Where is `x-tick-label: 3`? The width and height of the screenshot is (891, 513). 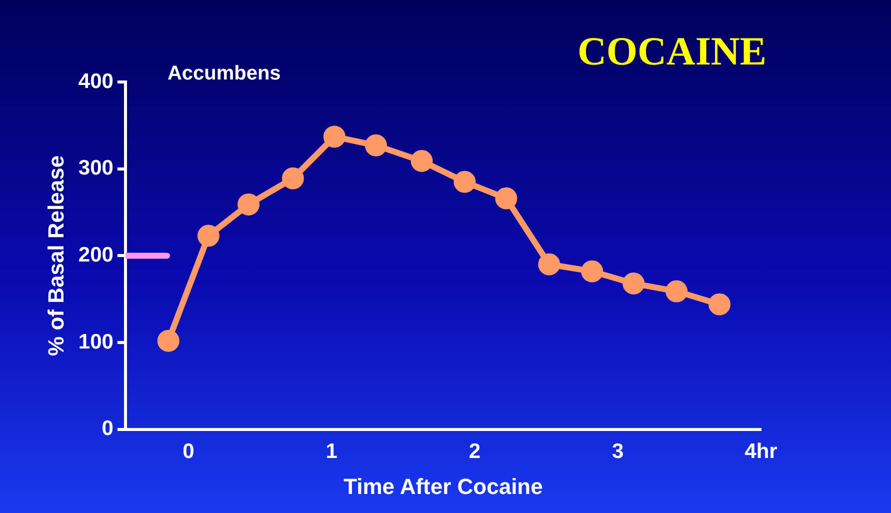 x-tick-label: 3 is located at coordinates (618, 451).